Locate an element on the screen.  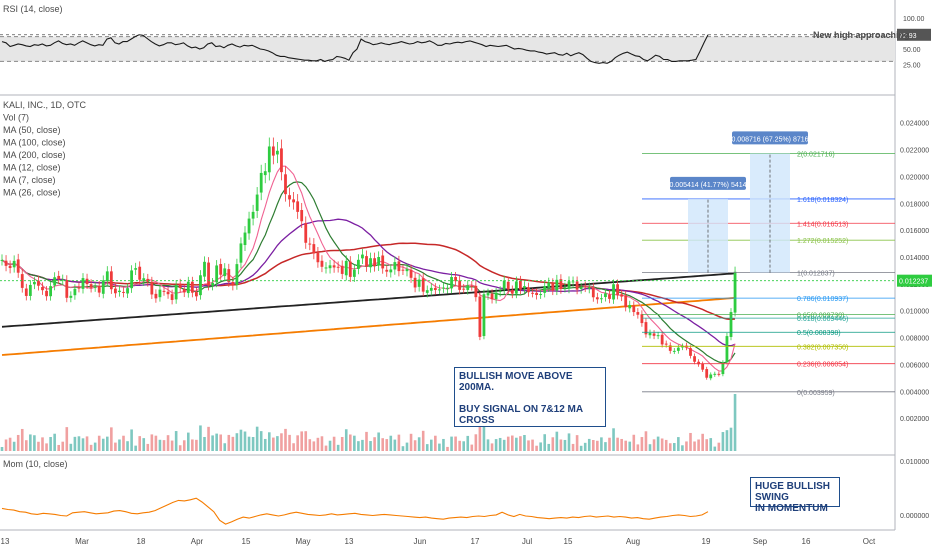
rsi-annotation: New high approaching is located at coordinates (861, 35).